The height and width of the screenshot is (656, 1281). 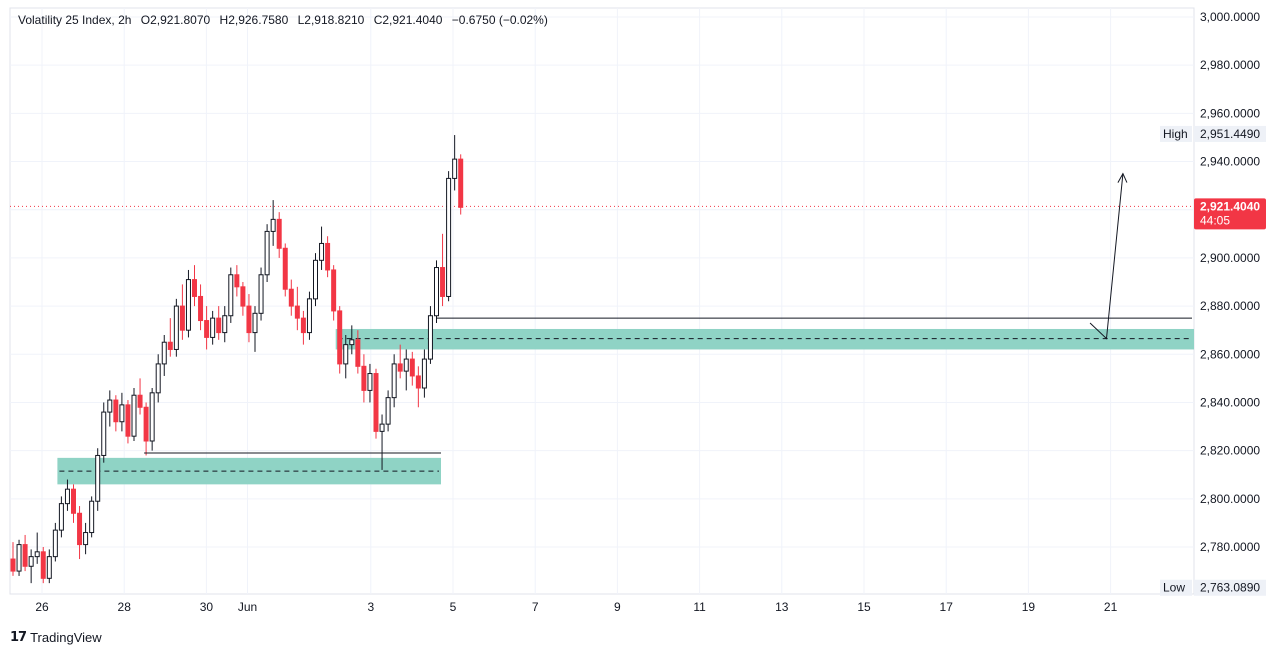 I want to click on time-tick-label: 11, so click(x=699, y=607).